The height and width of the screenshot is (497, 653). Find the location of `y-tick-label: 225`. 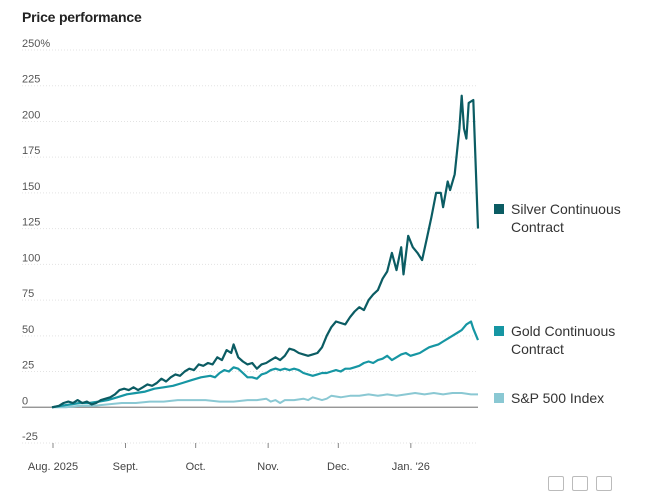

y-tick-label: 225 is located at coordinates (31, 80).